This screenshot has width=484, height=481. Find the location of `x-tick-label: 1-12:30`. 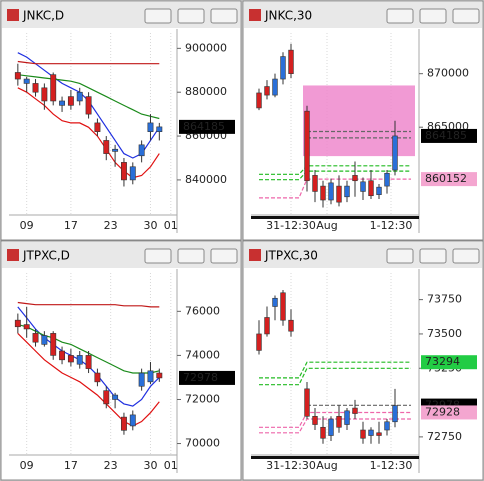

x-tick-label: 1-12:30 is located at coordinates (391, 225).